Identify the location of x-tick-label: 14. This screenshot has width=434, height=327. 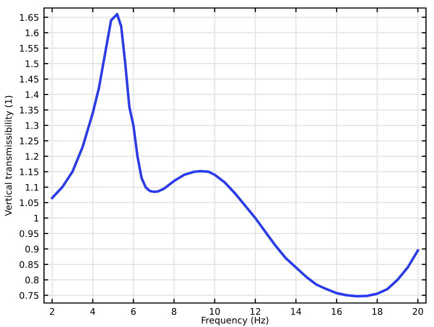
(296, 311).